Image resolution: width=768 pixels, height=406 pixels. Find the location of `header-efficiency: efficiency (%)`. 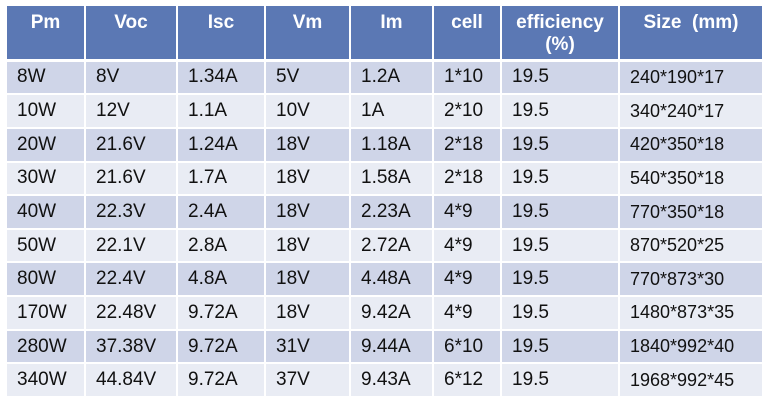

header-efficiency: efficiency (%) is located at coordinates (560, 34).